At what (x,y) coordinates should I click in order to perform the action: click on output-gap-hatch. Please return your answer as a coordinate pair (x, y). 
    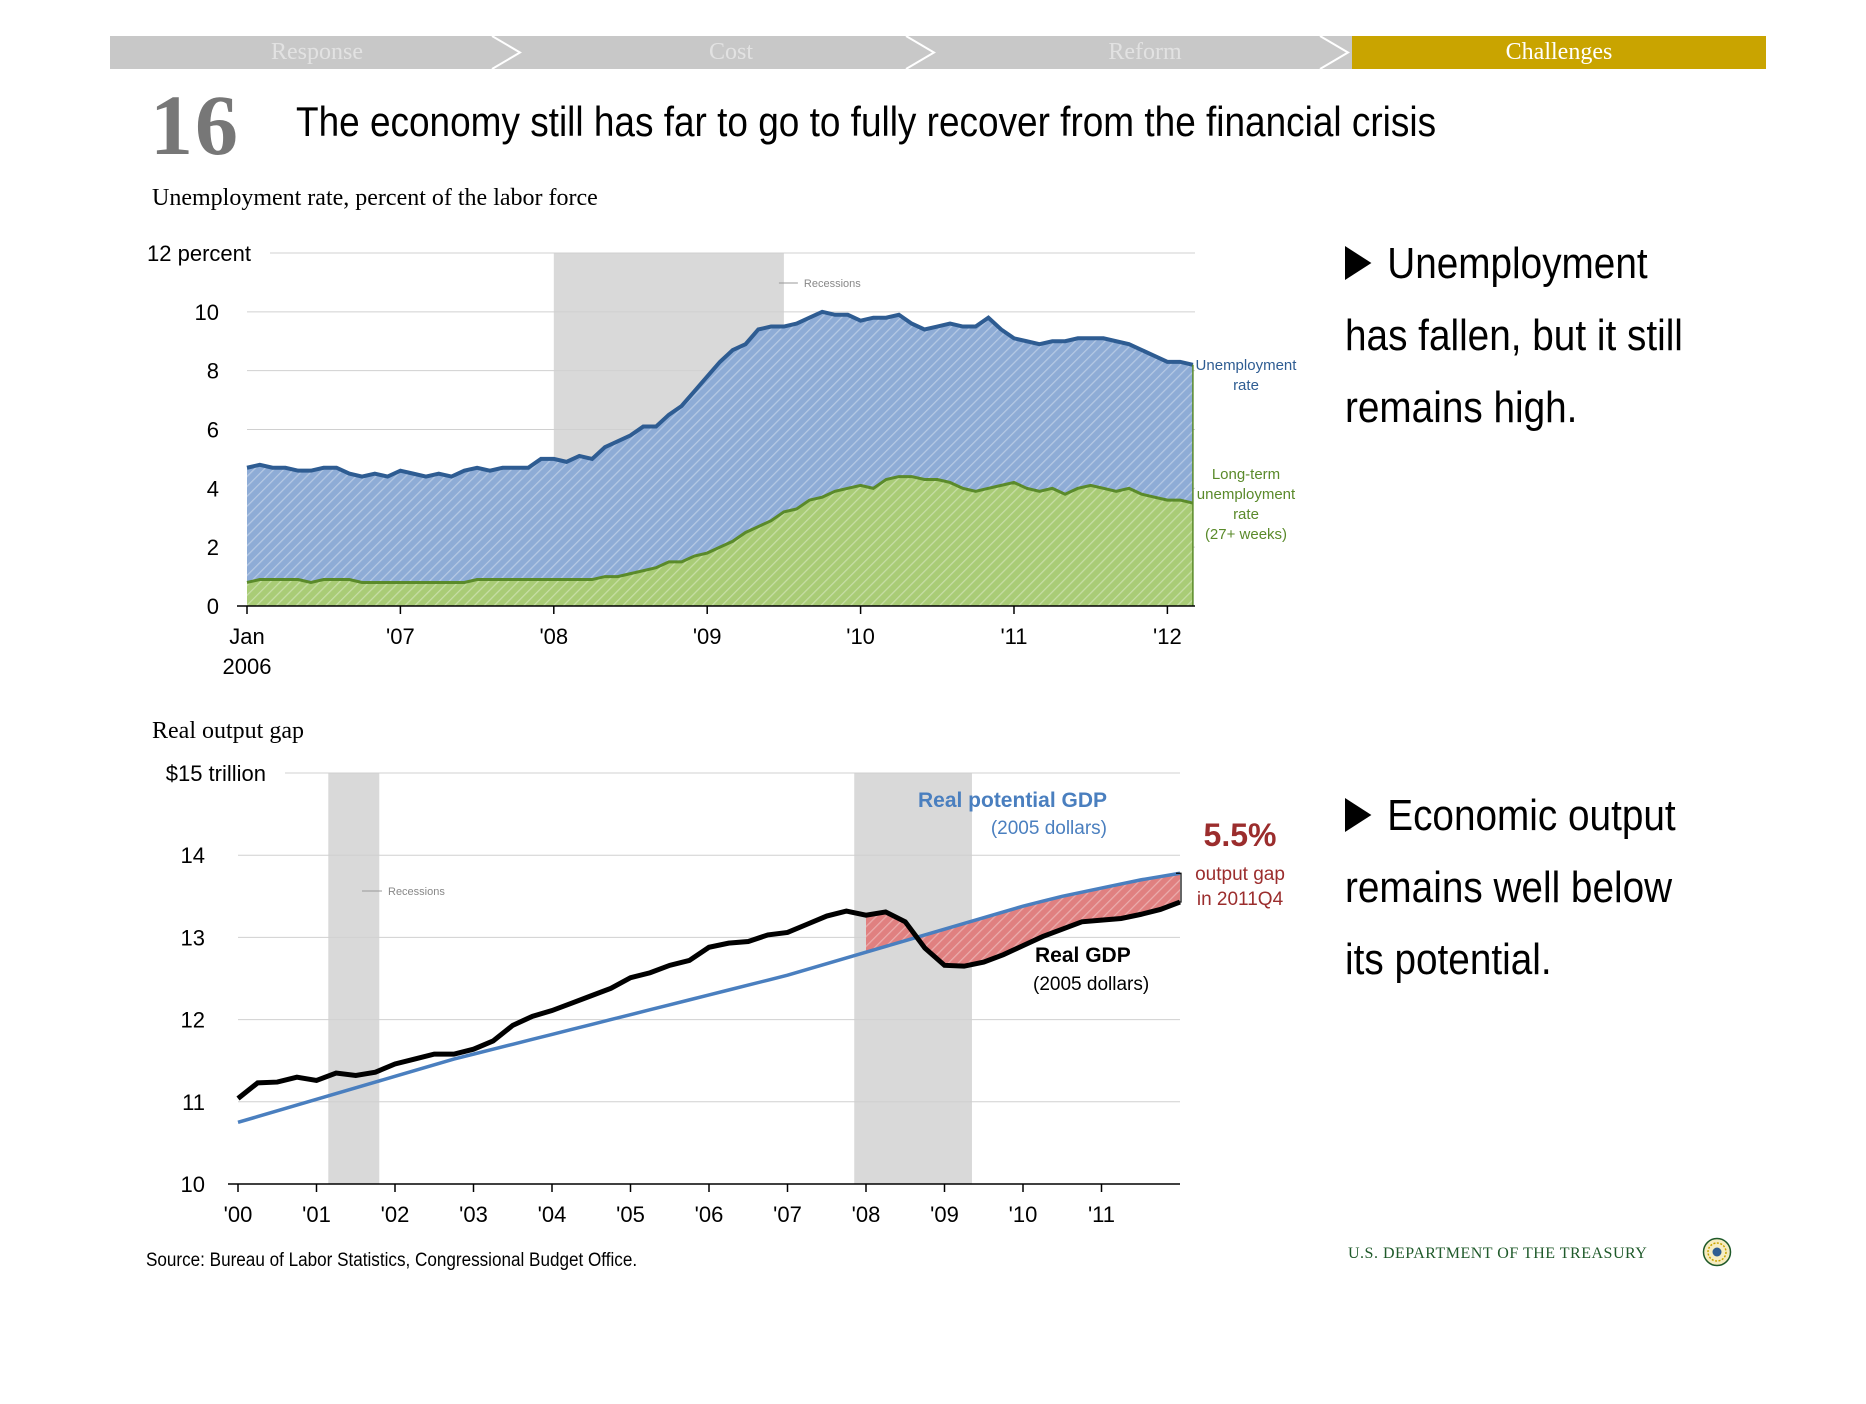
    Looking at the image, I should click on (1023, 920).